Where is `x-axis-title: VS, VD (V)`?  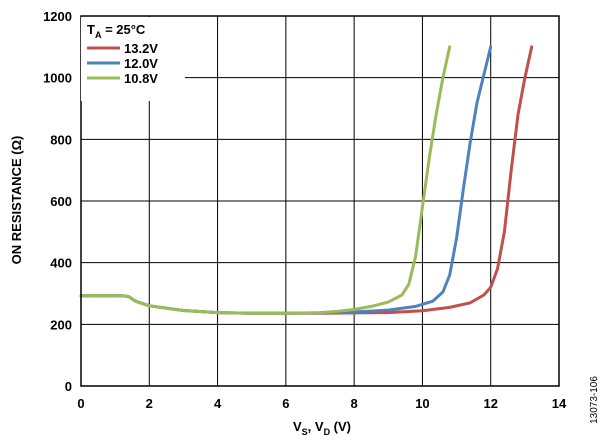
x-axis-title: VS, VD (V) is located at coordinates (322, 428).